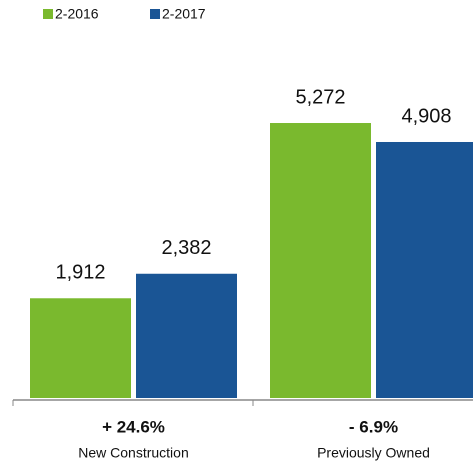  Describe the element at coordinates (186, 248) in the screenshot. I see `value-label: 2,382` at that location.